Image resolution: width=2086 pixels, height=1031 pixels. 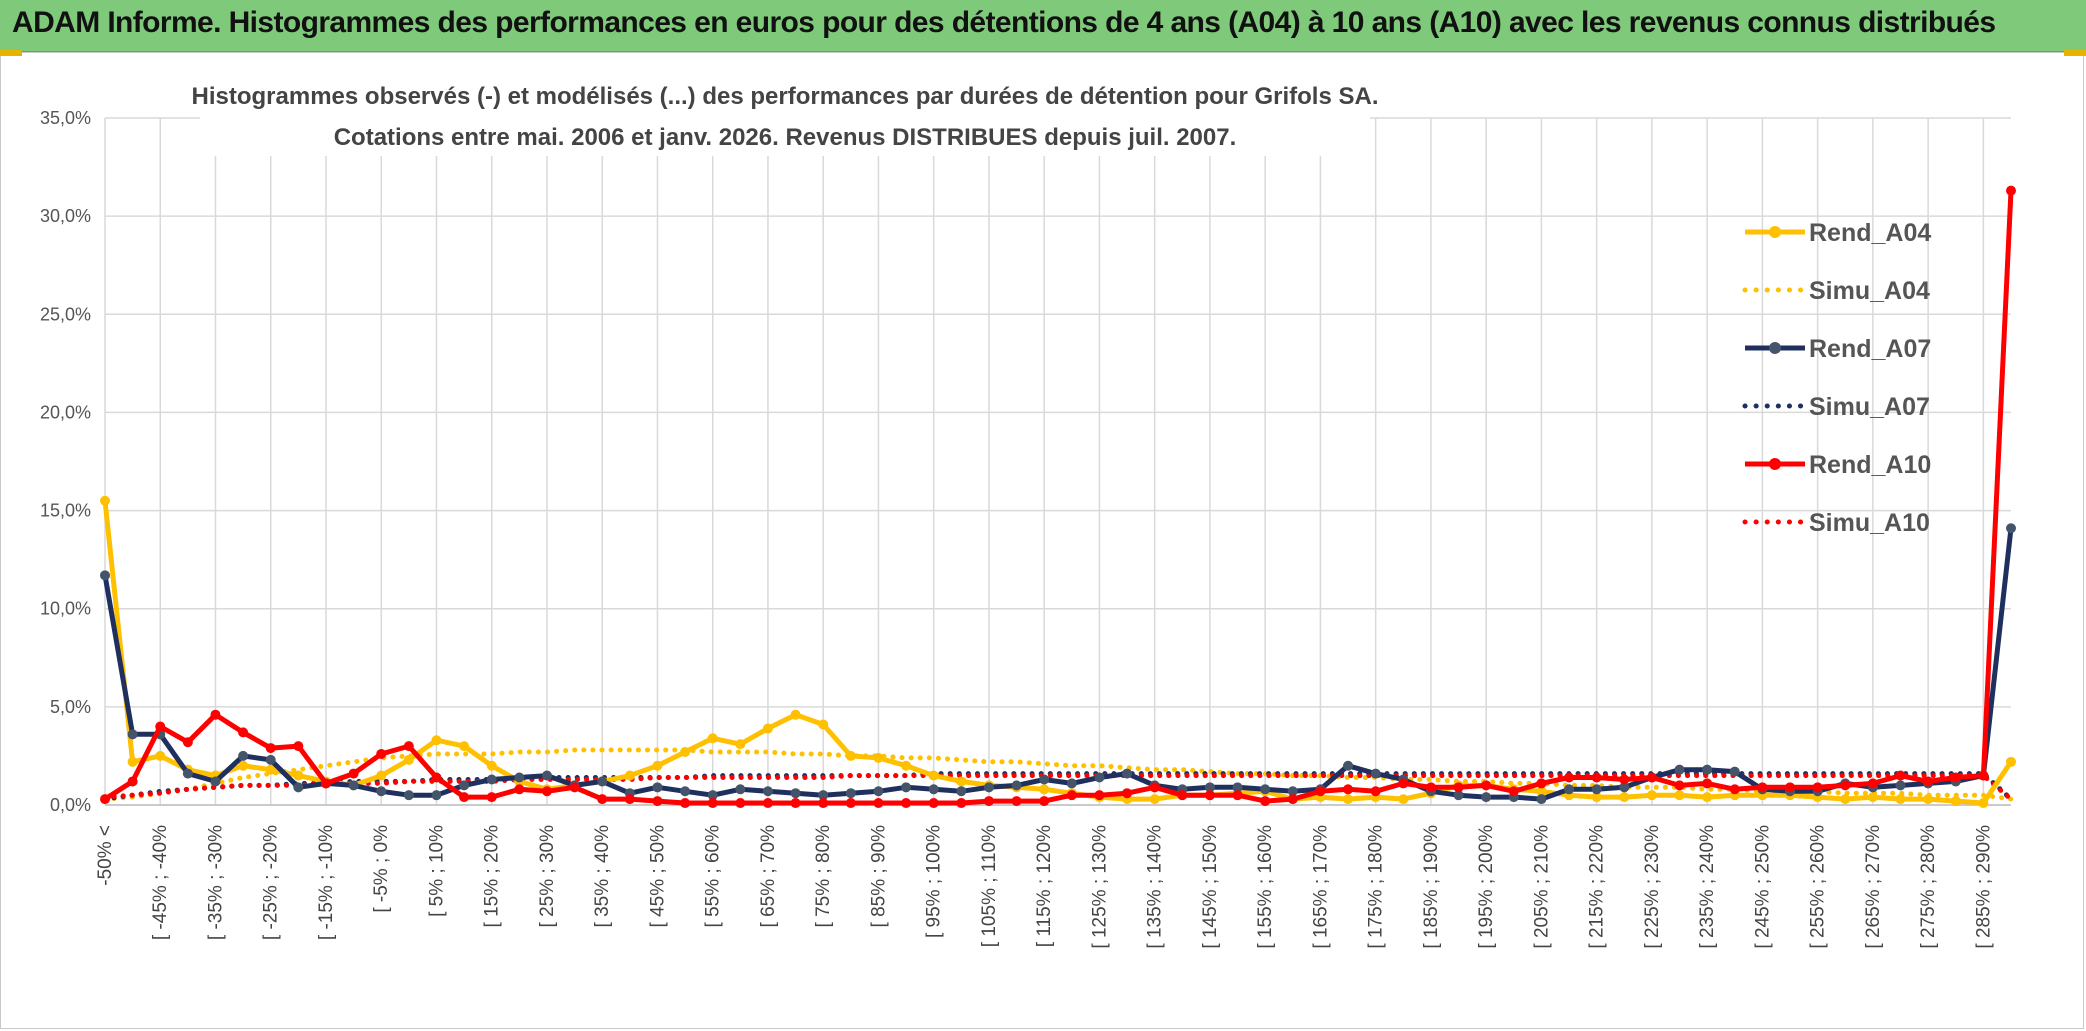 I want to click on x-tick-label: [ 165% ; 170%, so click(x=1320, y=887).